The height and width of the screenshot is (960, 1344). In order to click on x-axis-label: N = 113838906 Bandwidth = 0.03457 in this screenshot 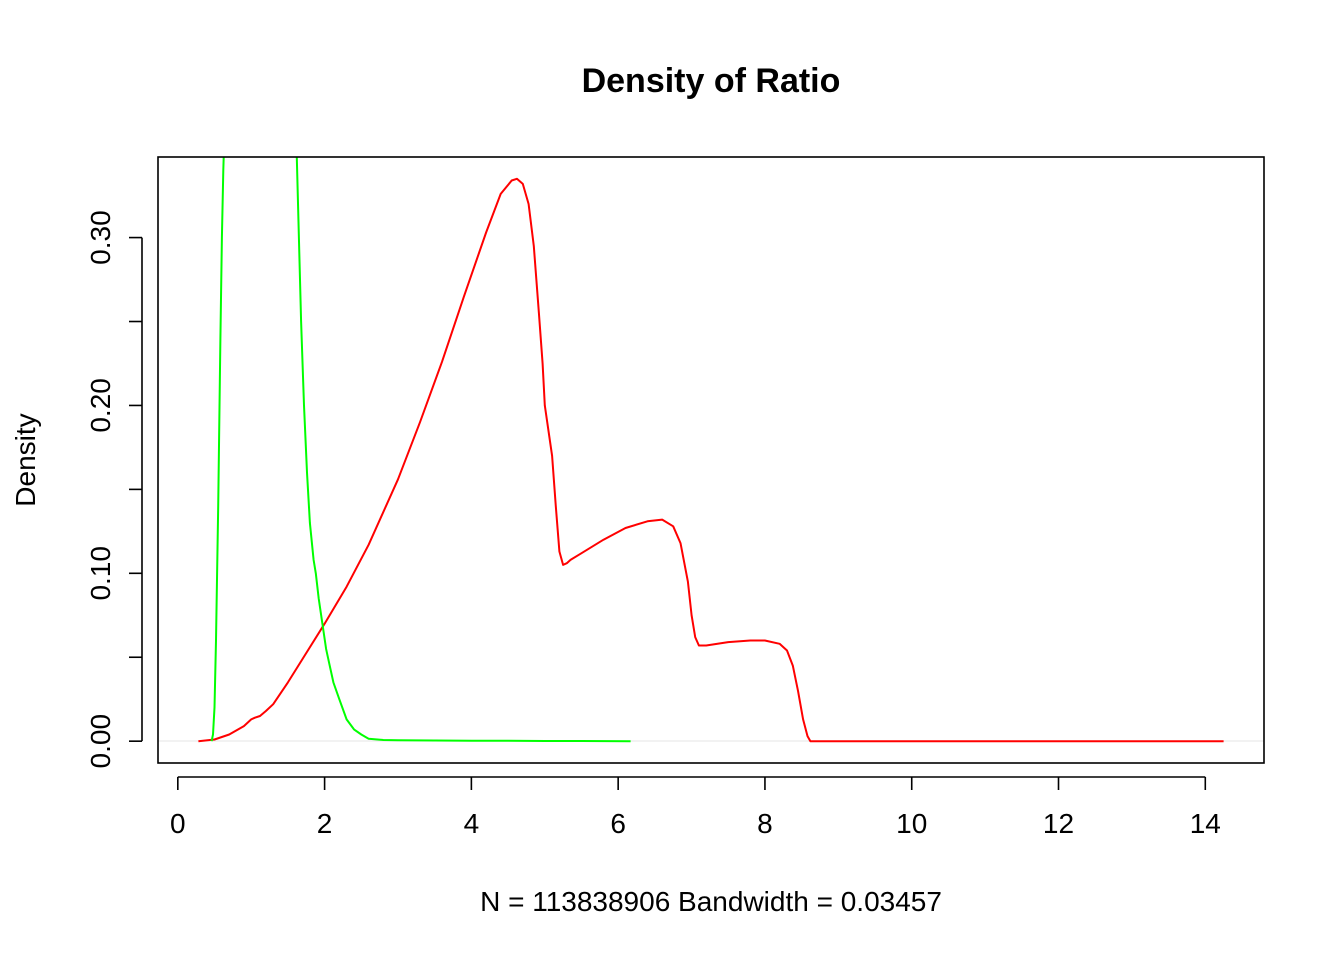, I will do `click(711, 901)`.